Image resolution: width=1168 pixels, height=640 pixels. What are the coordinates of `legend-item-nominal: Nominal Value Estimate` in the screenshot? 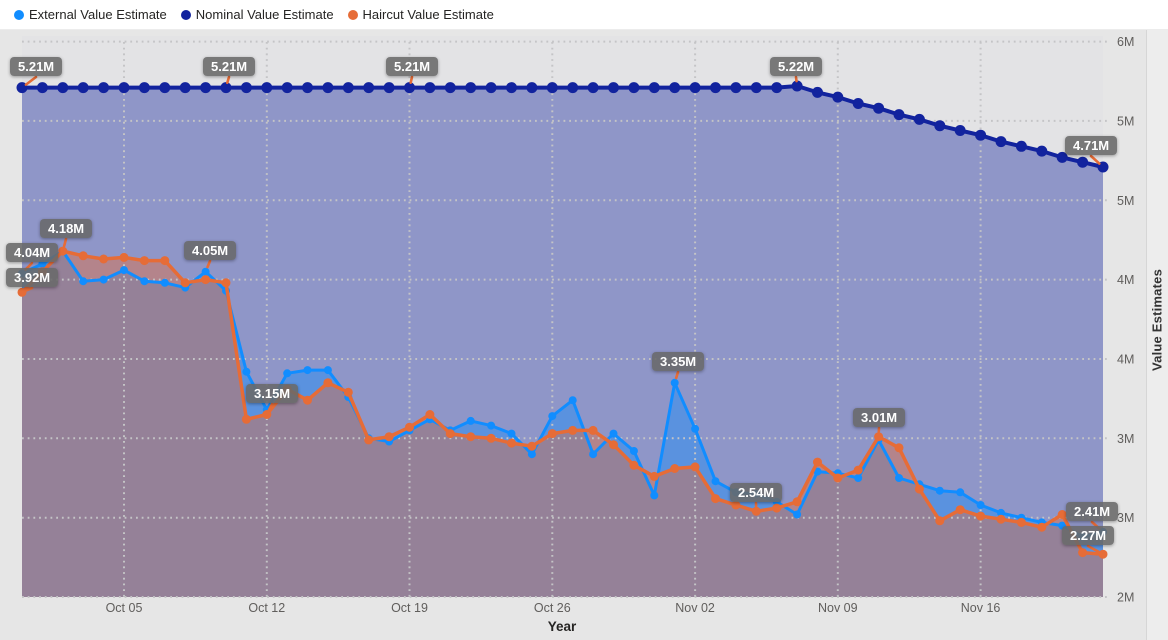 It's located at (257, 14).